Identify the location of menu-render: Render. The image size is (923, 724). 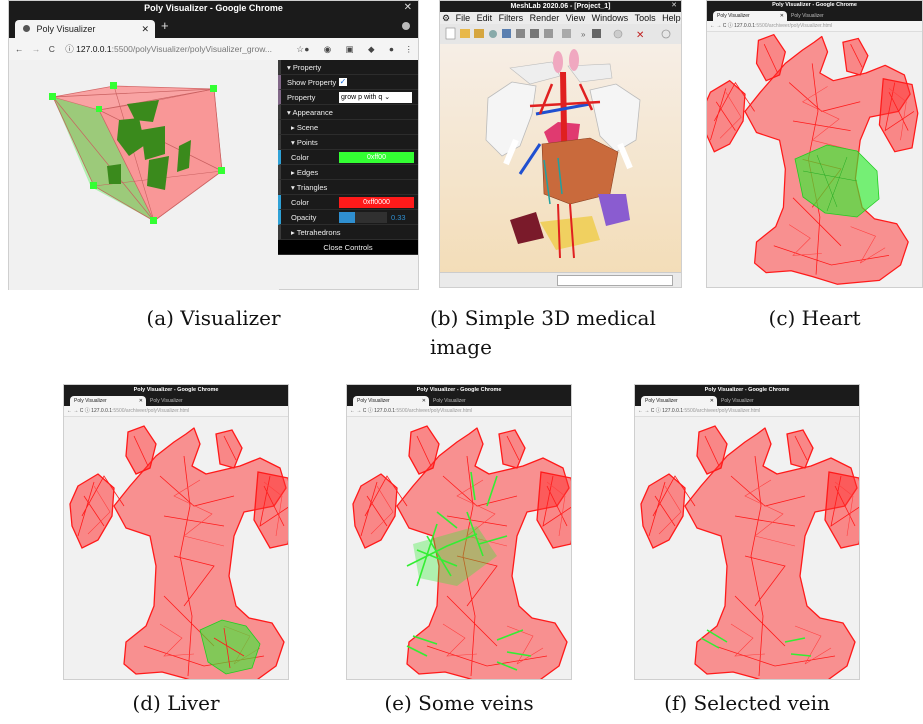
(544, 18).